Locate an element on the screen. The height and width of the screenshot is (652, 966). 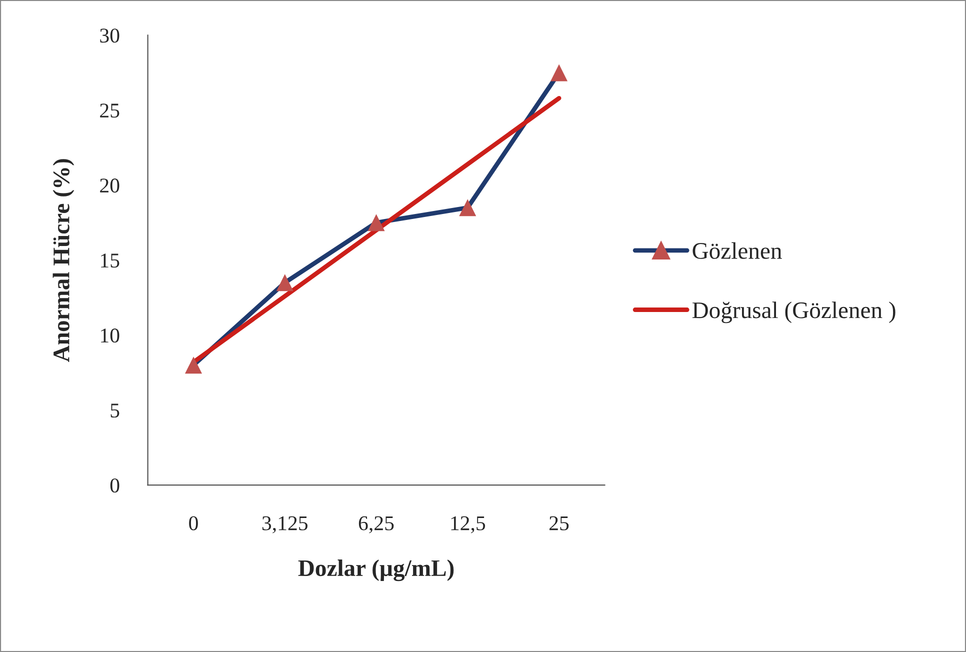
y-axis-title: Anormal Hücre (%) is located at coordinates (63, 260).